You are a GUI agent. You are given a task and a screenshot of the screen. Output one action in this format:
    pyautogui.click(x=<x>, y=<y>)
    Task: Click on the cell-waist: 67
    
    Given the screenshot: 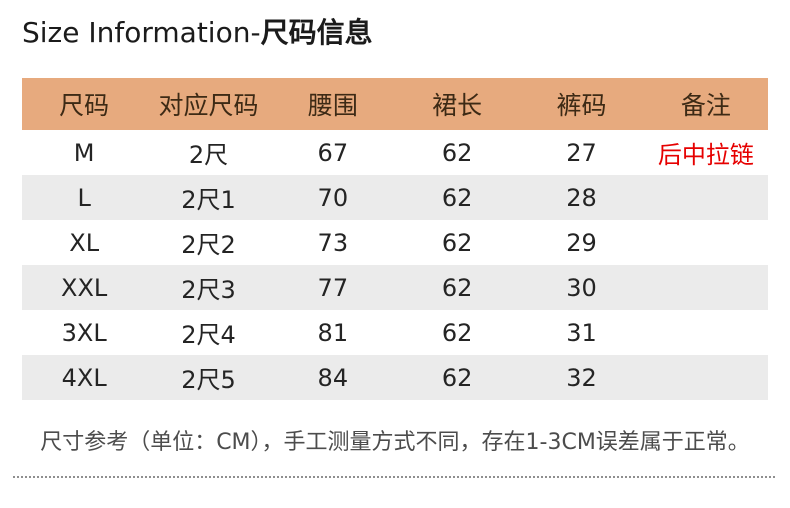 What is the action you would take?
    pyautogui.click(x=333, y=152)
    